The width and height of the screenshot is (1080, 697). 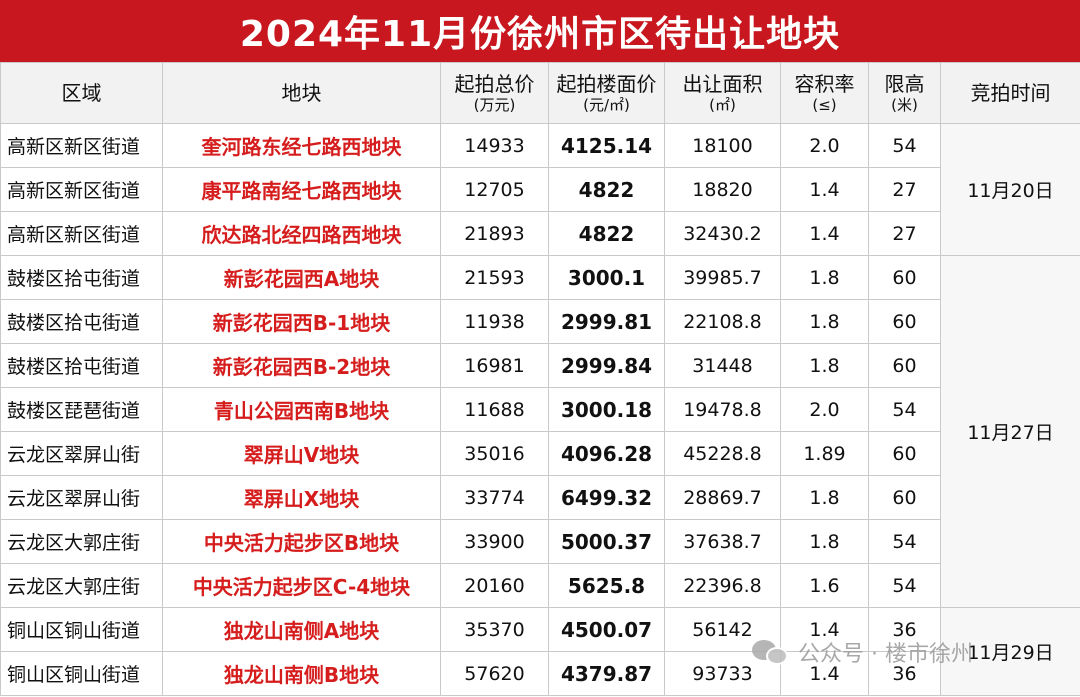 What do you see at coordinates (301, 93) in the screenshot?
I see `header-plot: 地块` at bounding box center [301, 93].